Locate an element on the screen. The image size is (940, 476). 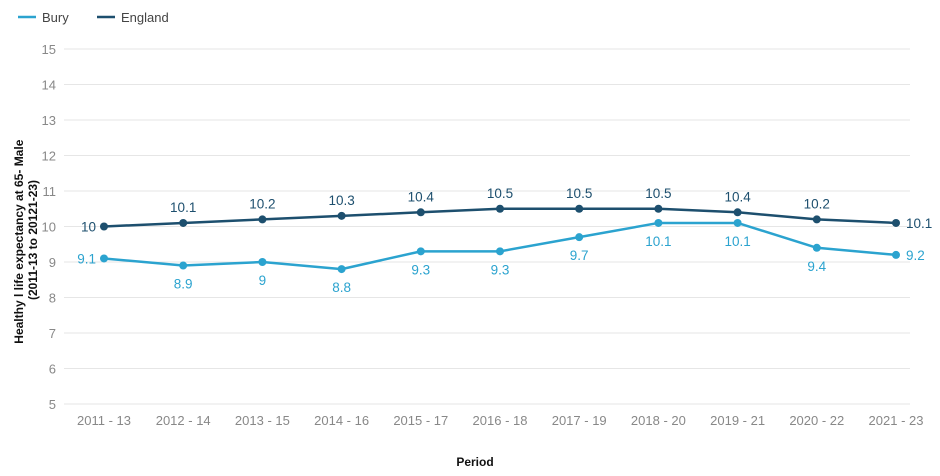
y-tick-label: 10 is located at coordinates (49, 227).